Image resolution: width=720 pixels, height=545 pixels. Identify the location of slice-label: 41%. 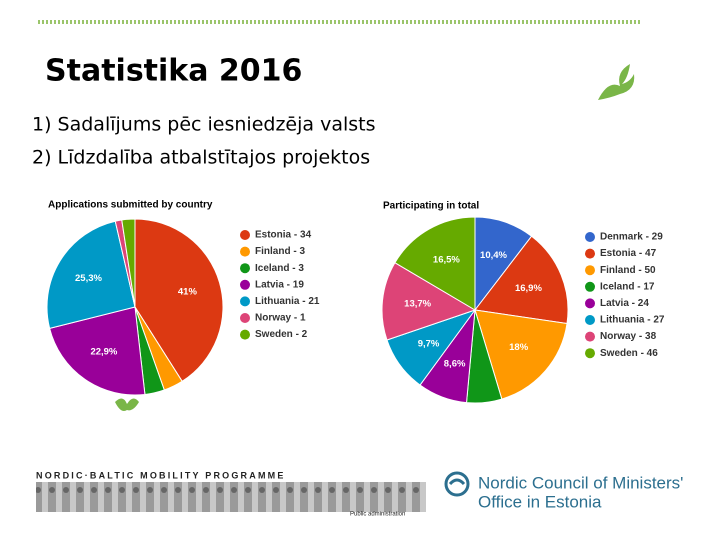
(188, 291).